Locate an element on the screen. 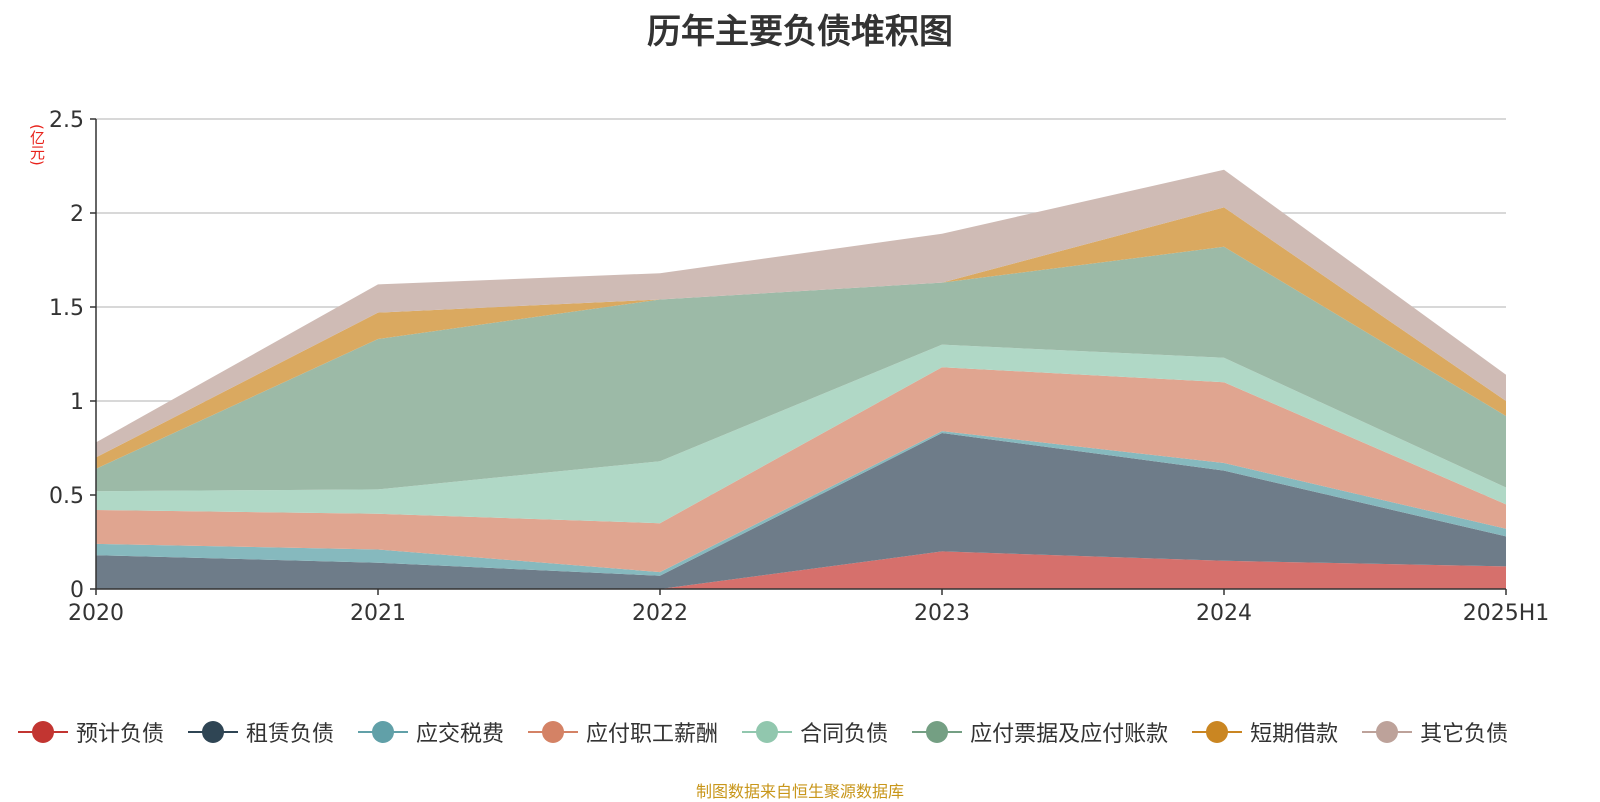 The height and width of the screenshot is (802, 1600). y-tick-label: 0.5 is located at coordinates (66, 496).